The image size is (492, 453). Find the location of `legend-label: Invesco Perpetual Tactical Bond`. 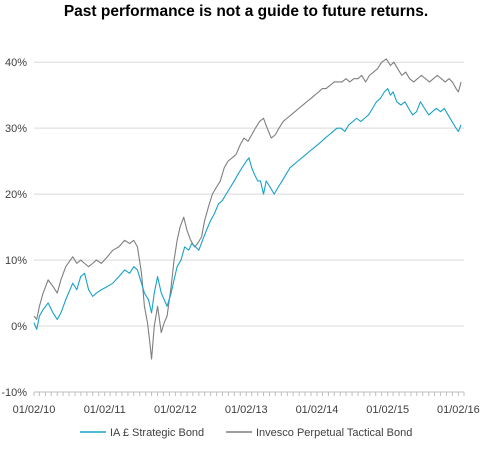

legend-label: Invesco Perpetual Tactical Bond is located at coordinates (334, 433).